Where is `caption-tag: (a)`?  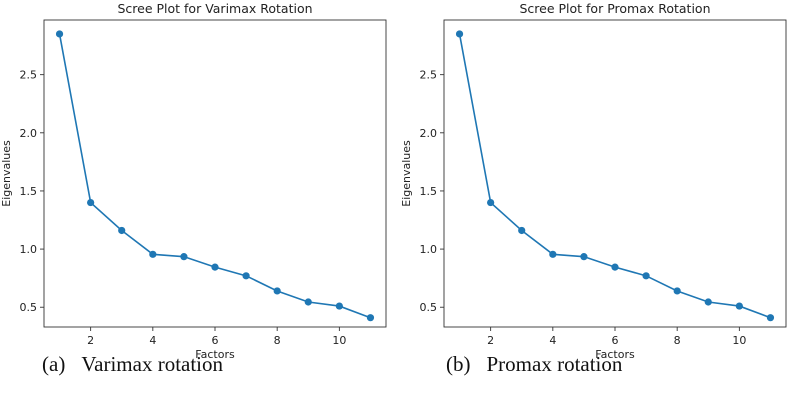 caption-tag: (a) is located at coordinates (54, 364).